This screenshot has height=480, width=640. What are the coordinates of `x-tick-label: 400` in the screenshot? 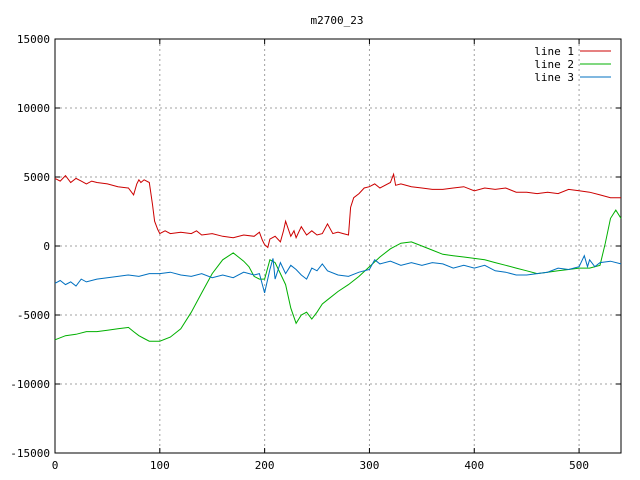 It's located at (474, 465).